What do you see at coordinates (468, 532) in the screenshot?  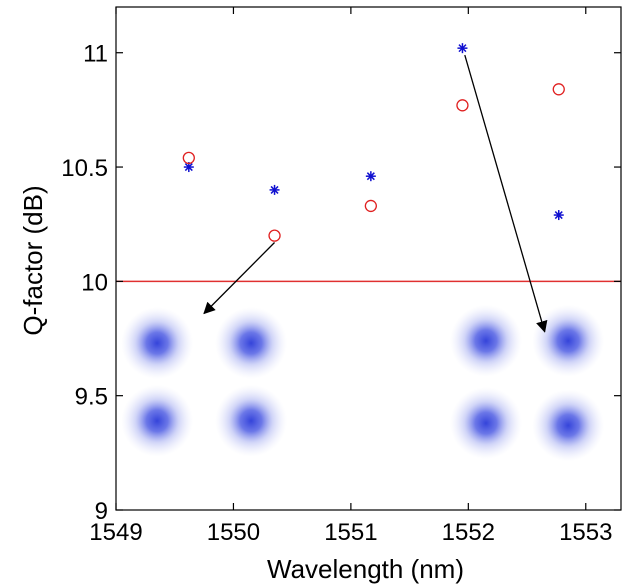 I see `x-tick-label: 1552` at bounding box center [468, 532].